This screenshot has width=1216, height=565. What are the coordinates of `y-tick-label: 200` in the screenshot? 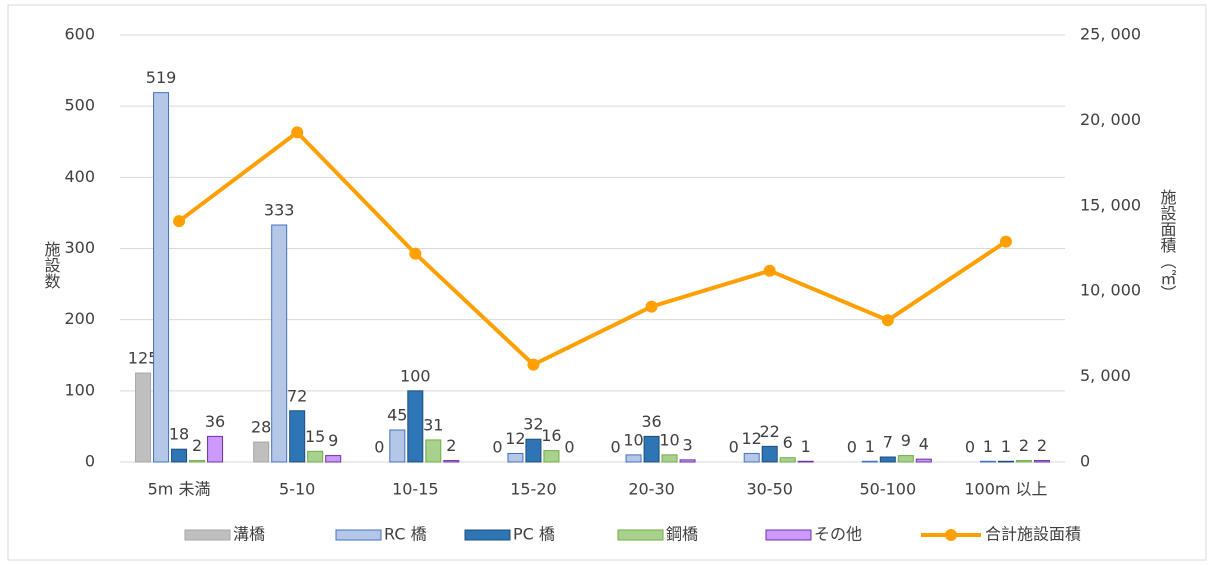 It's located at (79, 318).